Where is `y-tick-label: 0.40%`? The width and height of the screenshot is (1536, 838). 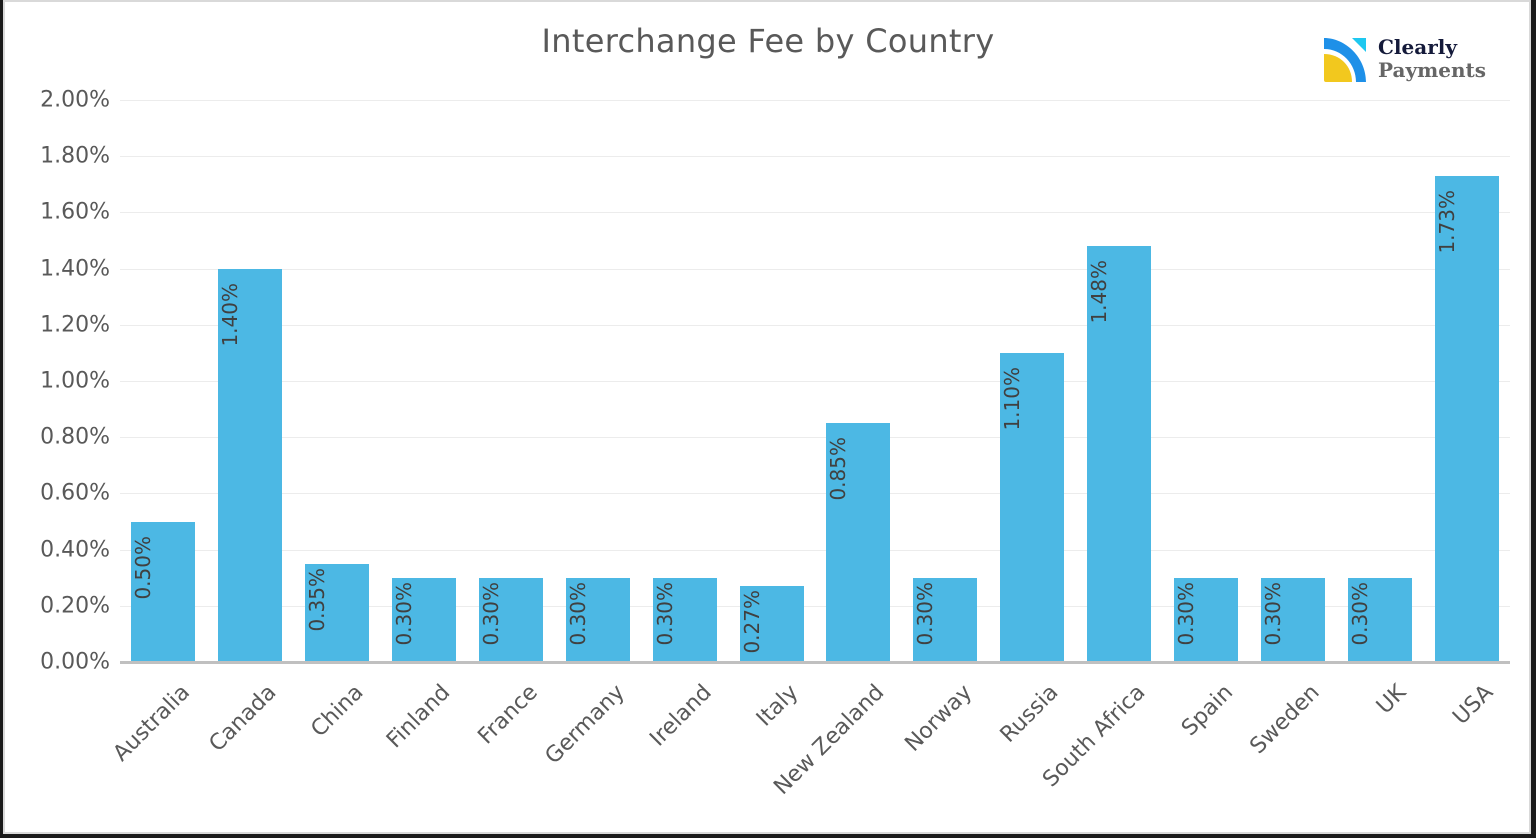
y-tick-label: 0.40% is located at coordinates (75, 550).